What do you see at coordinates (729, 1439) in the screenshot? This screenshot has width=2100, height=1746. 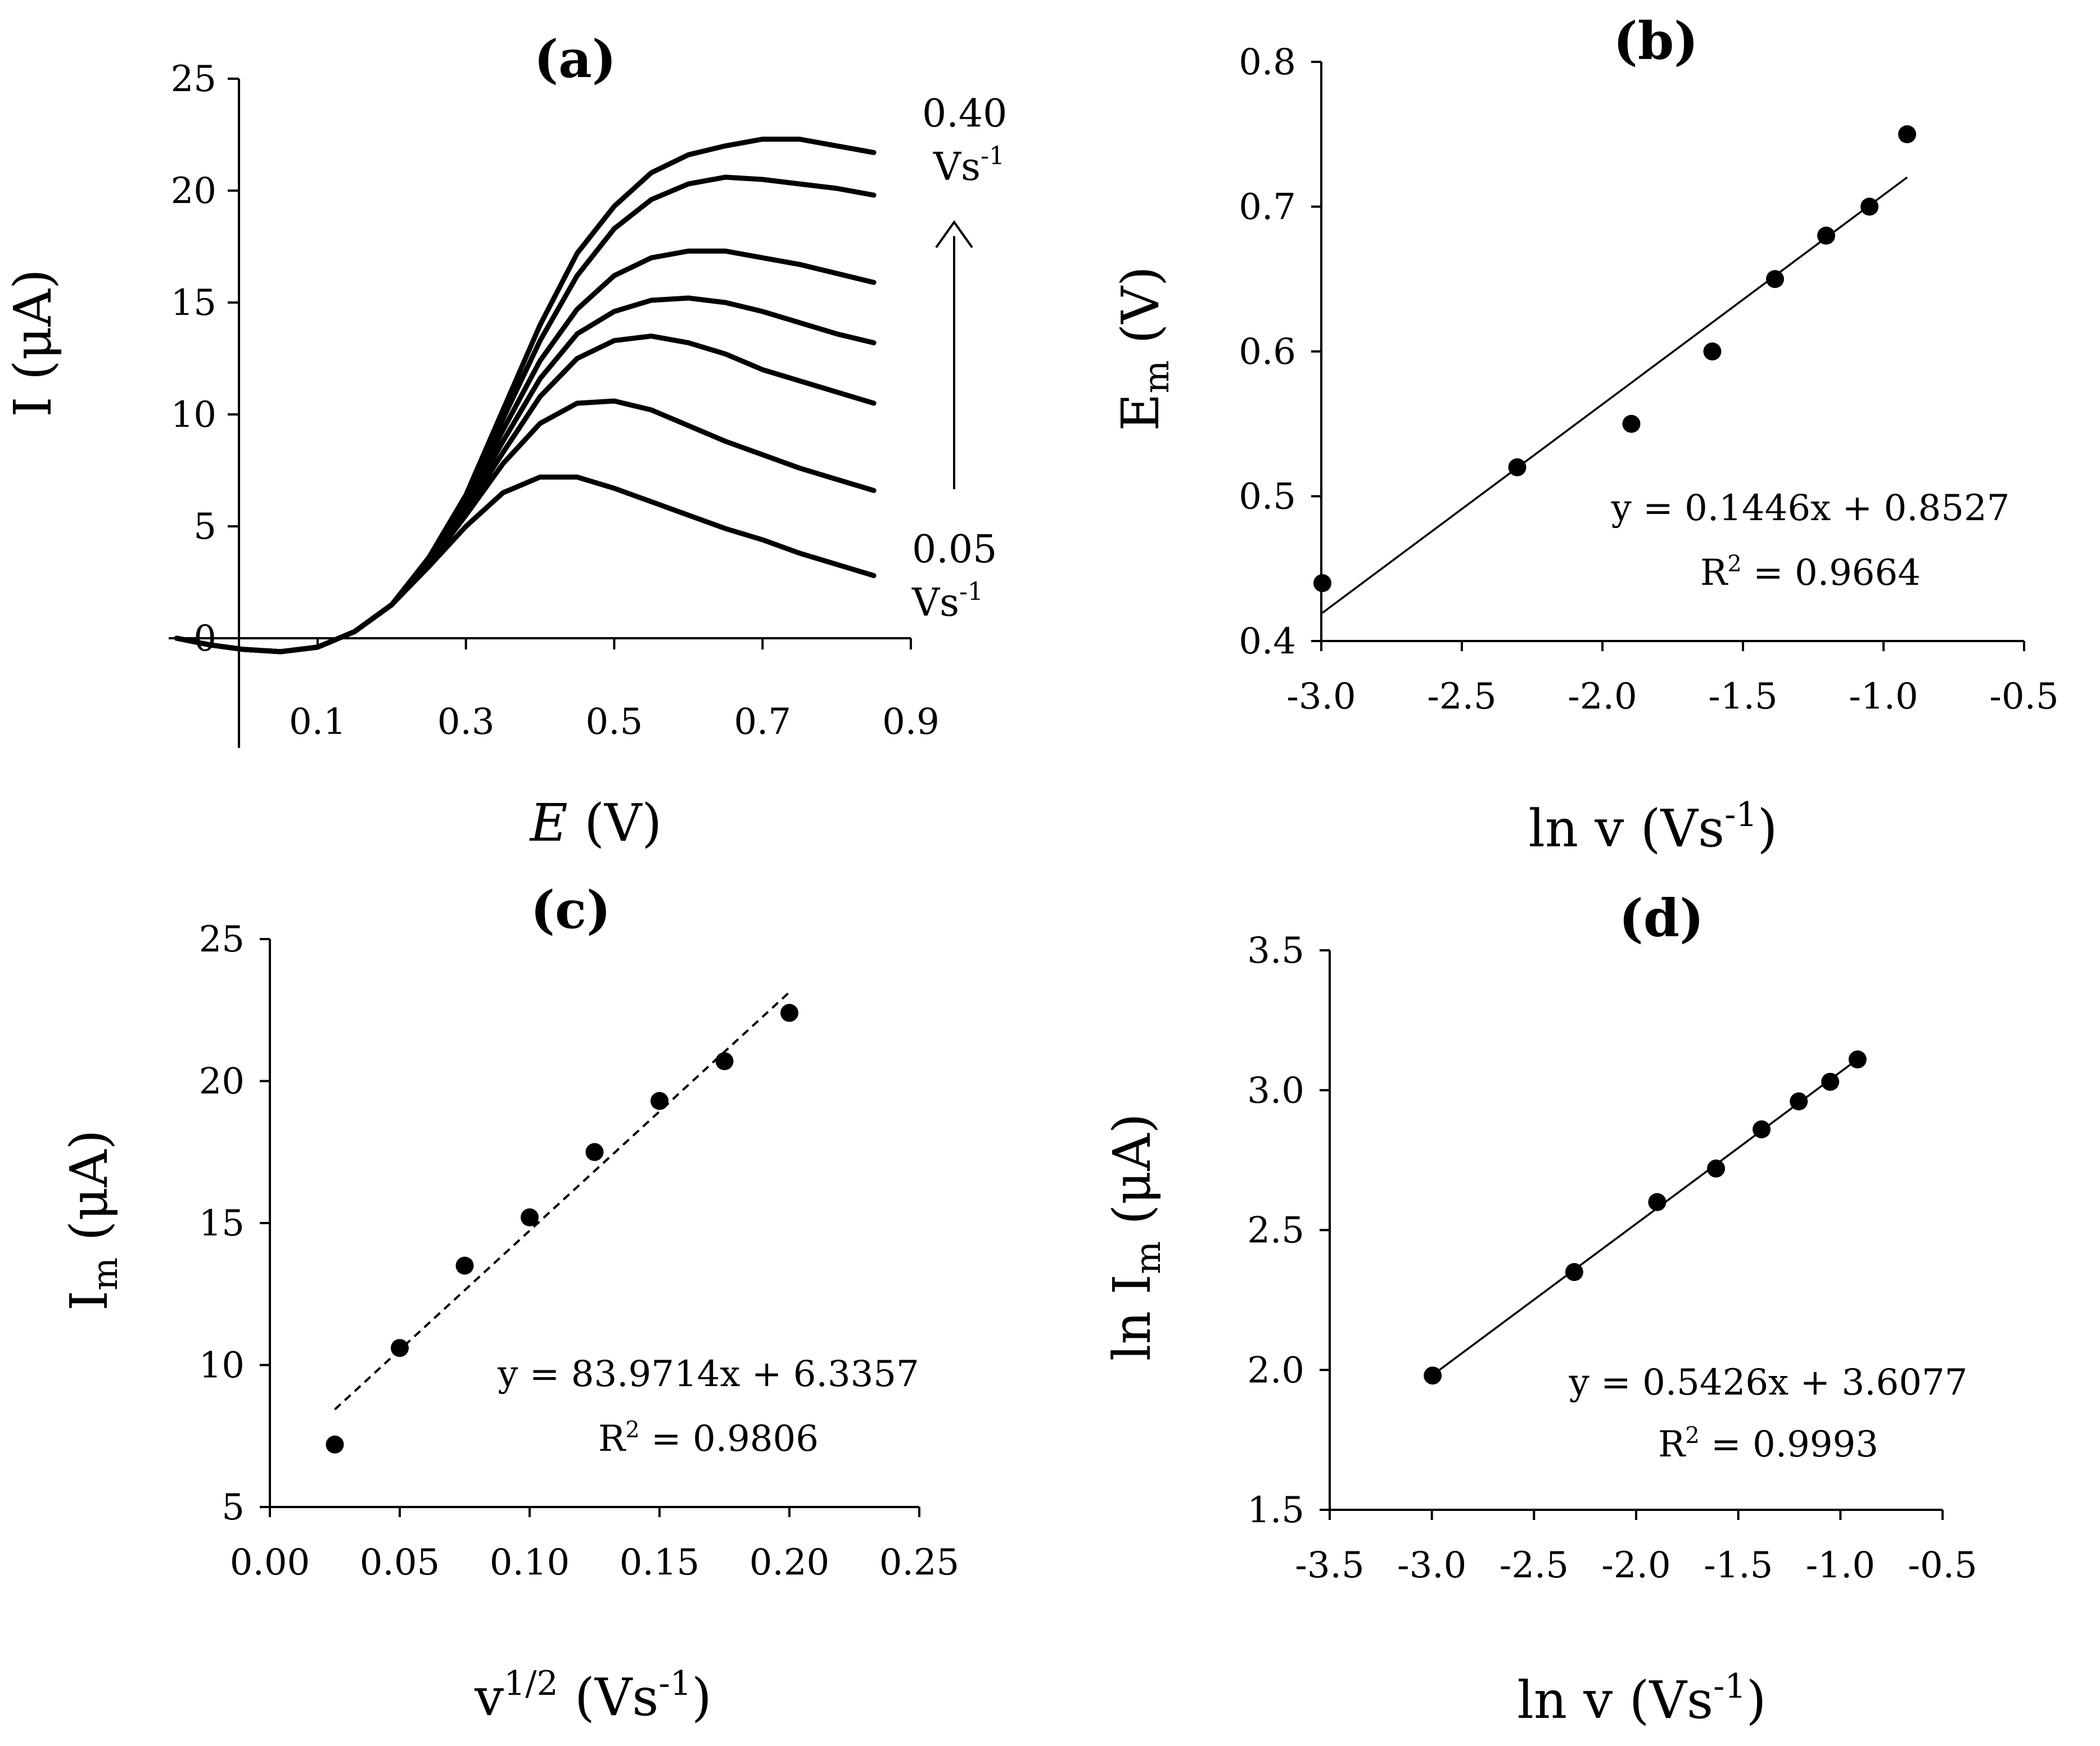 I see `panel-c-r2-value: = 0.9806` at bounding box center [729, 1439].